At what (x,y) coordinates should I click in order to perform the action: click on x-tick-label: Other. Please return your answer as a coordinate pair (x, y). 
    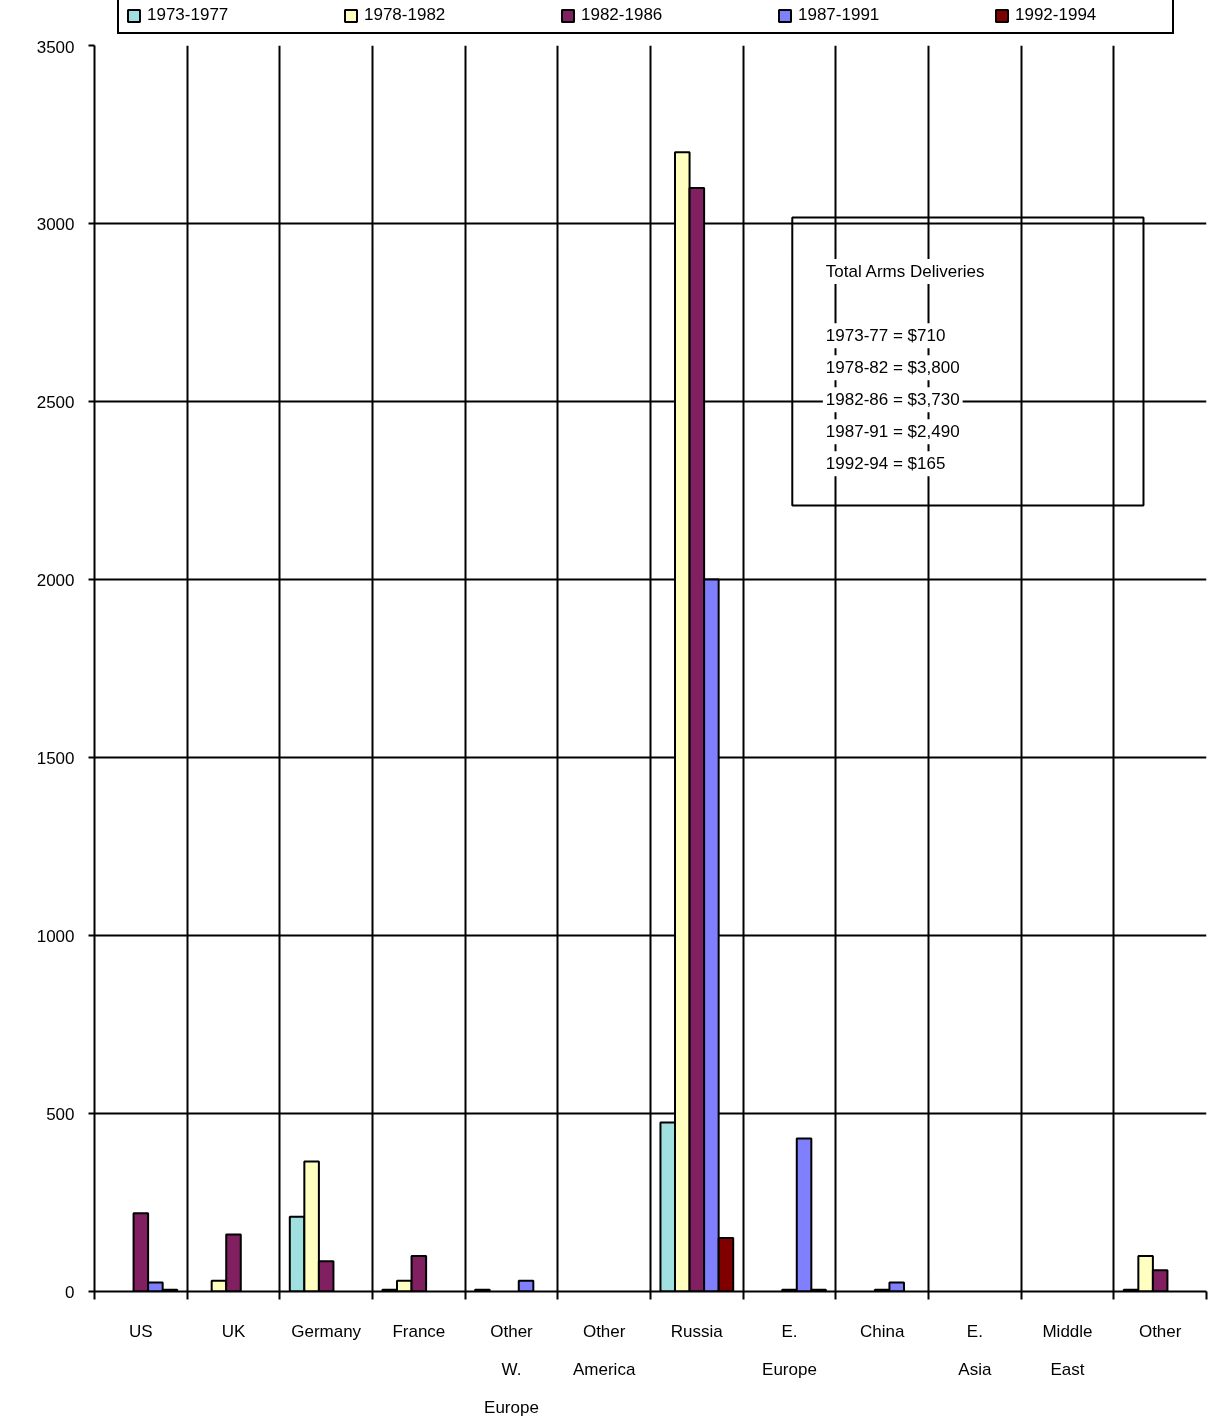
    Looking at the image, I should click on (1160, 1331).